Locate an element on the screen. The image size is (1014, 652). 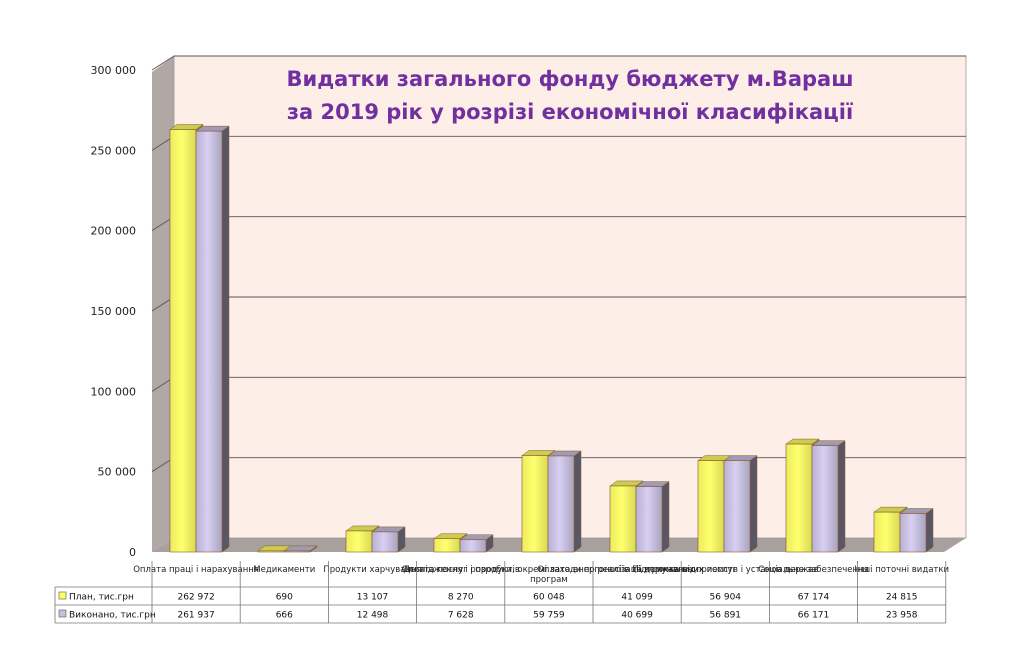
table-cell: 7 628 is located at coordinates (461, 616).